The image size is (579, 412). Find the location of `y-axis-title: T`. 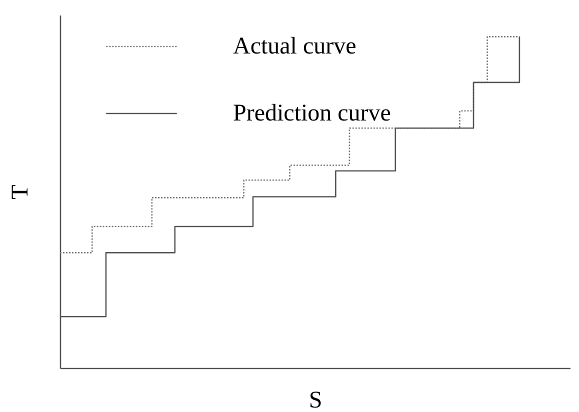

y-axis-title: T is located at coordinates (21, 192).